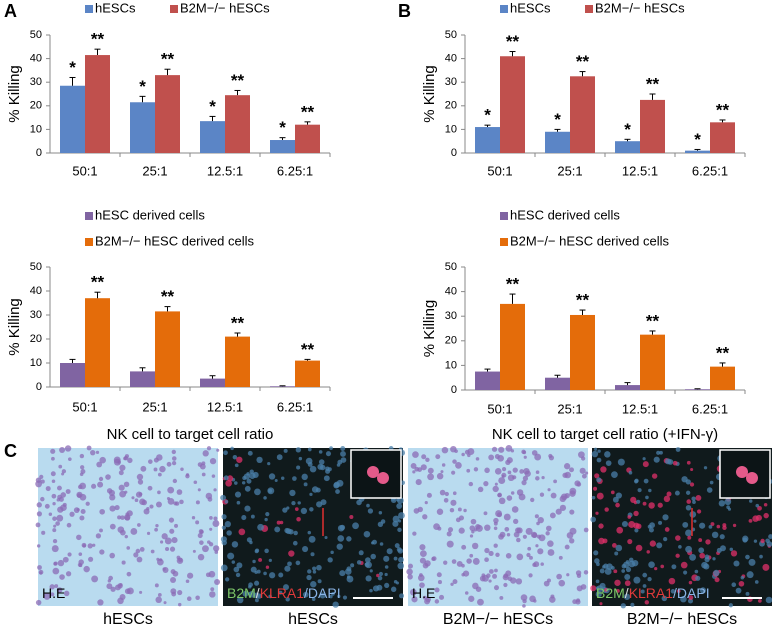  I want to click on y-tick-label: 0, so click(454, 390).